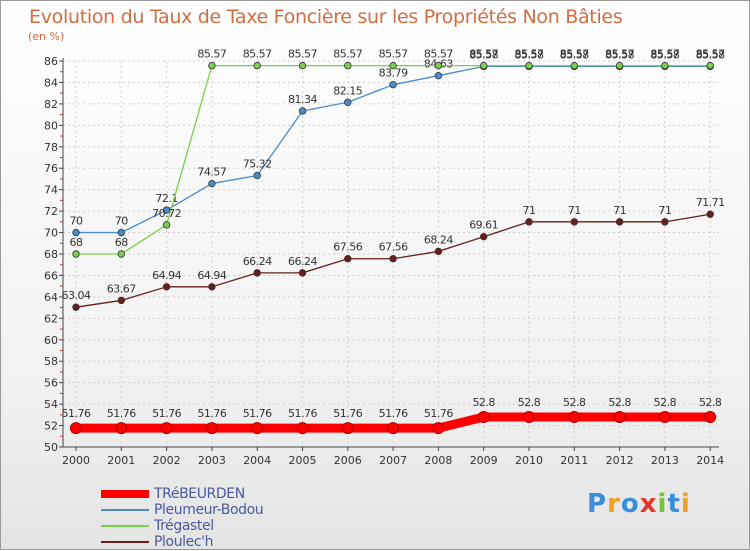 The image size is (750, 551). What do you see at coordinates (121, 460) in the screenshot?
I see `x-tick-label: 2001` at bounding box center [121, 460].